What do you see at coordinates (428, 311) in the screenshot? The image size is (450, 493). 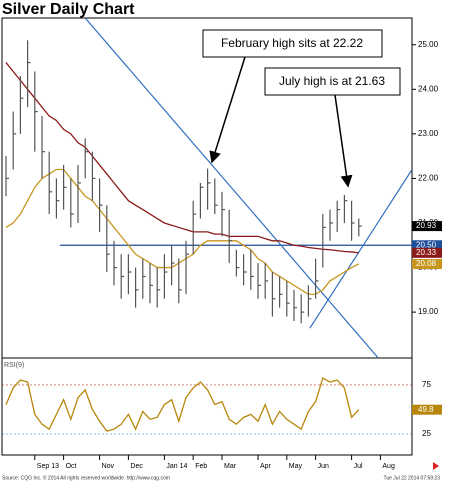 I see `y-tick-label: 19.00` at bounding box center [428, 311].